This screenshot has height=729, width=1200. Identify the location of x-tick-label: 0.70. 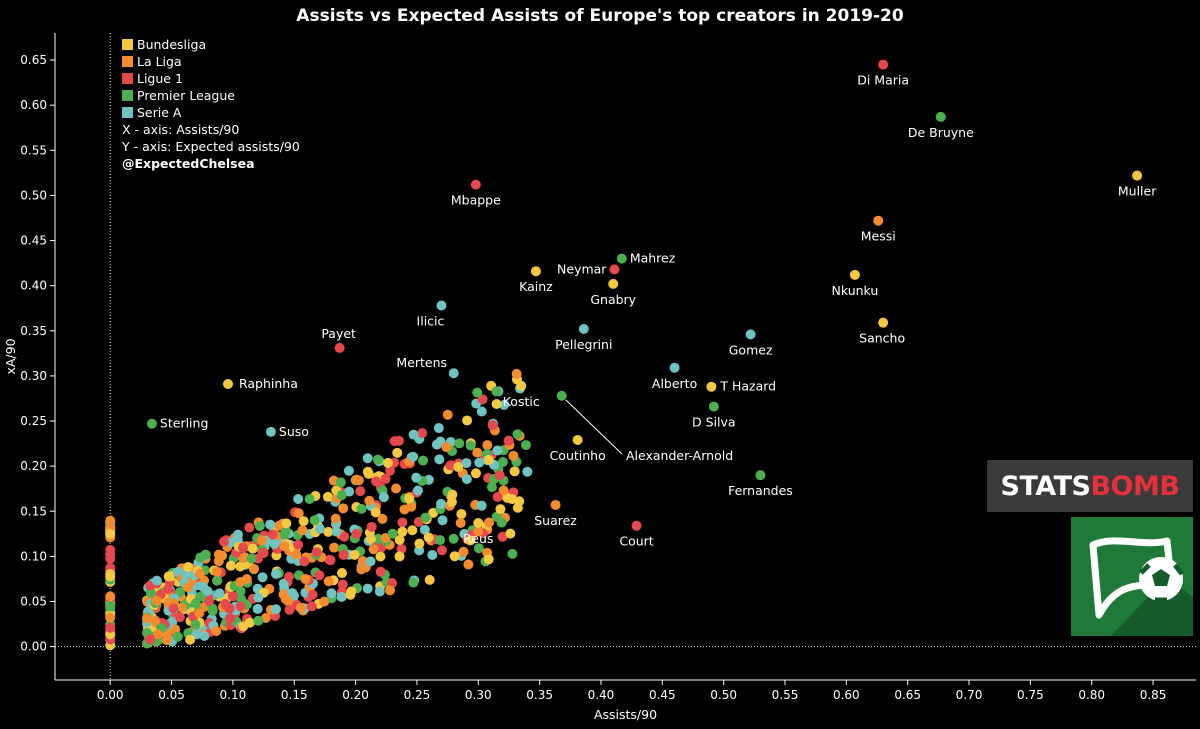
(969, 695).